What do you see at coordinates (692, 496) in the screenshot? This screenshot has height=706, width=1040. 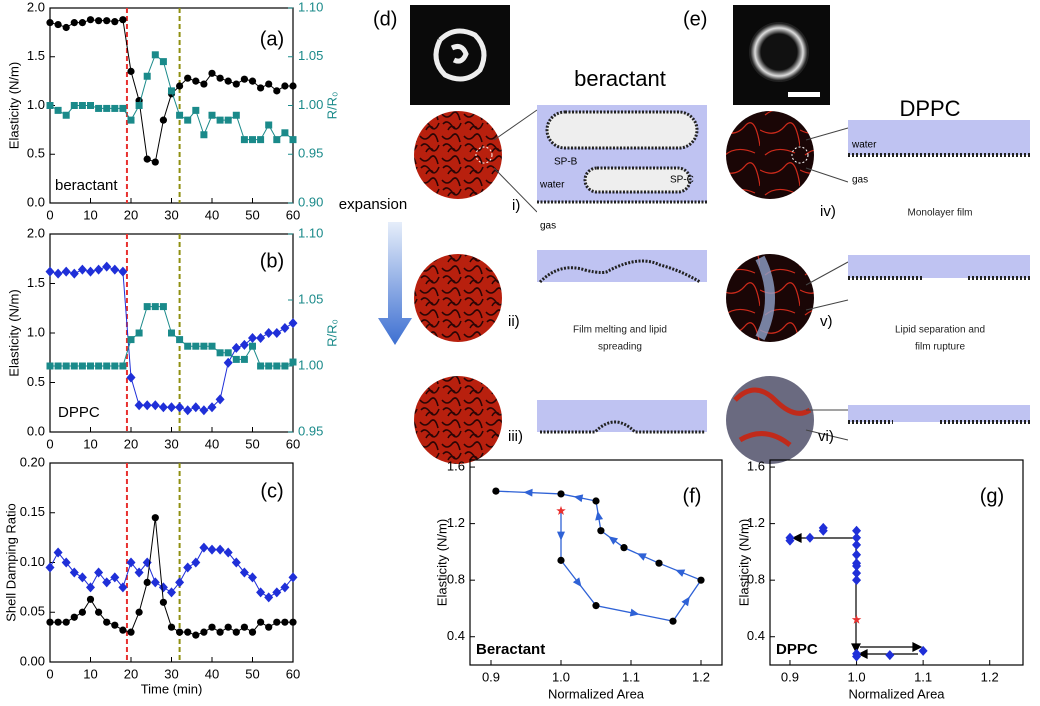 I see `panel-label: (f)` at bounding box center [692, 496].